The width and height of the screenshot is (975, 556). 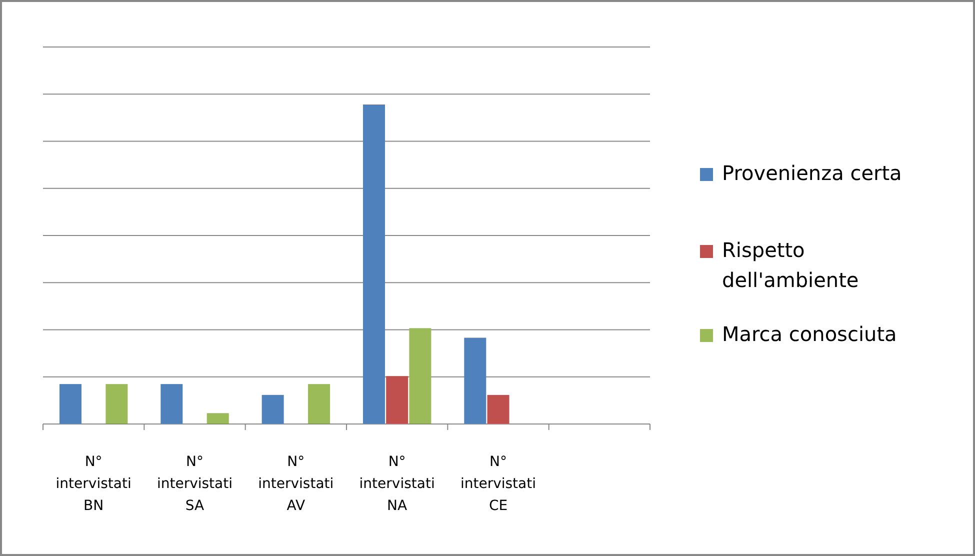 What do you see at coordinates (809, 334) in the screenshot?
I see `legend-label: Marca conosciuta` at bounding box center [809, 334].